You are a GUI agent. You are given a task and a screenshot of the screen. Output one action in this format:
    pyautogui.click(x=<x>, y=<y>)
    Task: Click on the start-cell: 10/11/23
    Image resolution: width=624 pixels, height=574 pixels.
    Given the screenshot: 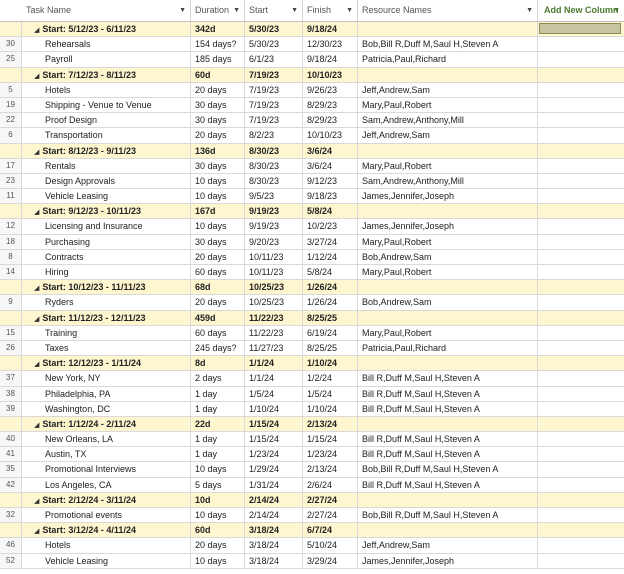 What is the action you would take?
    pyautogui.click(x=274, y=256)
    